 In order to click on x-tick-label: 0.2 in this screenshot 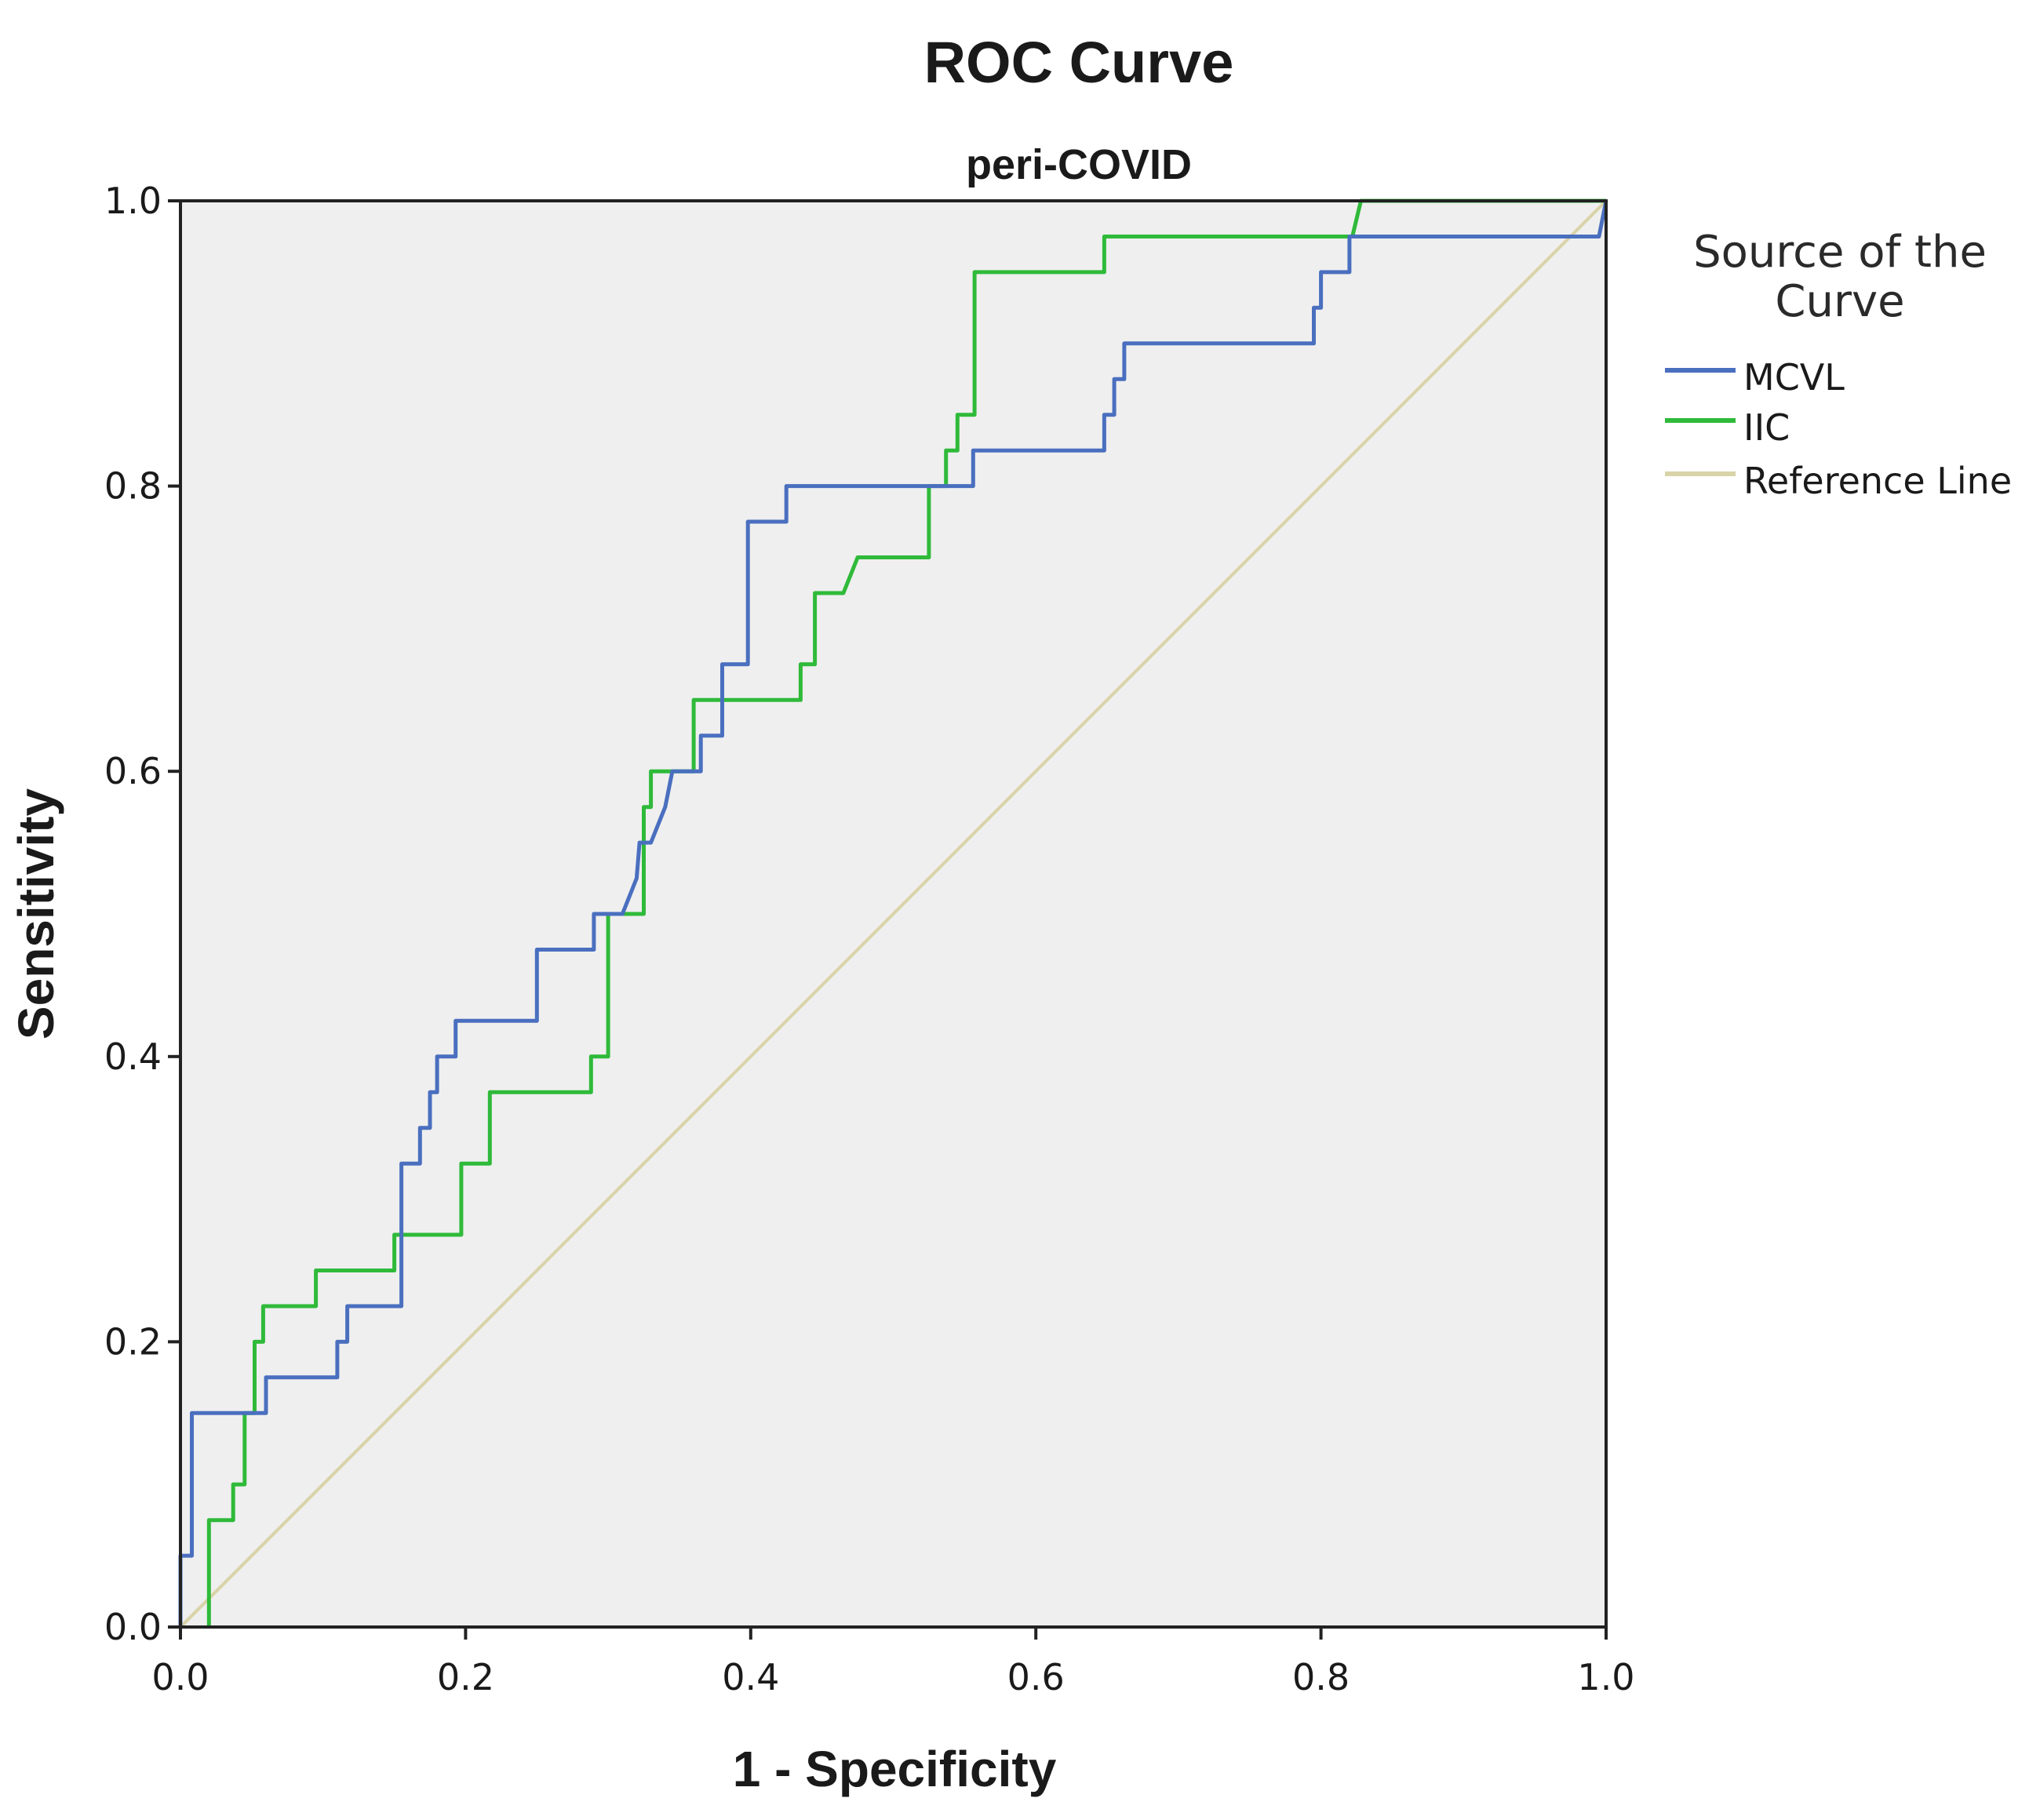, I will do `click(465, 1677)`.